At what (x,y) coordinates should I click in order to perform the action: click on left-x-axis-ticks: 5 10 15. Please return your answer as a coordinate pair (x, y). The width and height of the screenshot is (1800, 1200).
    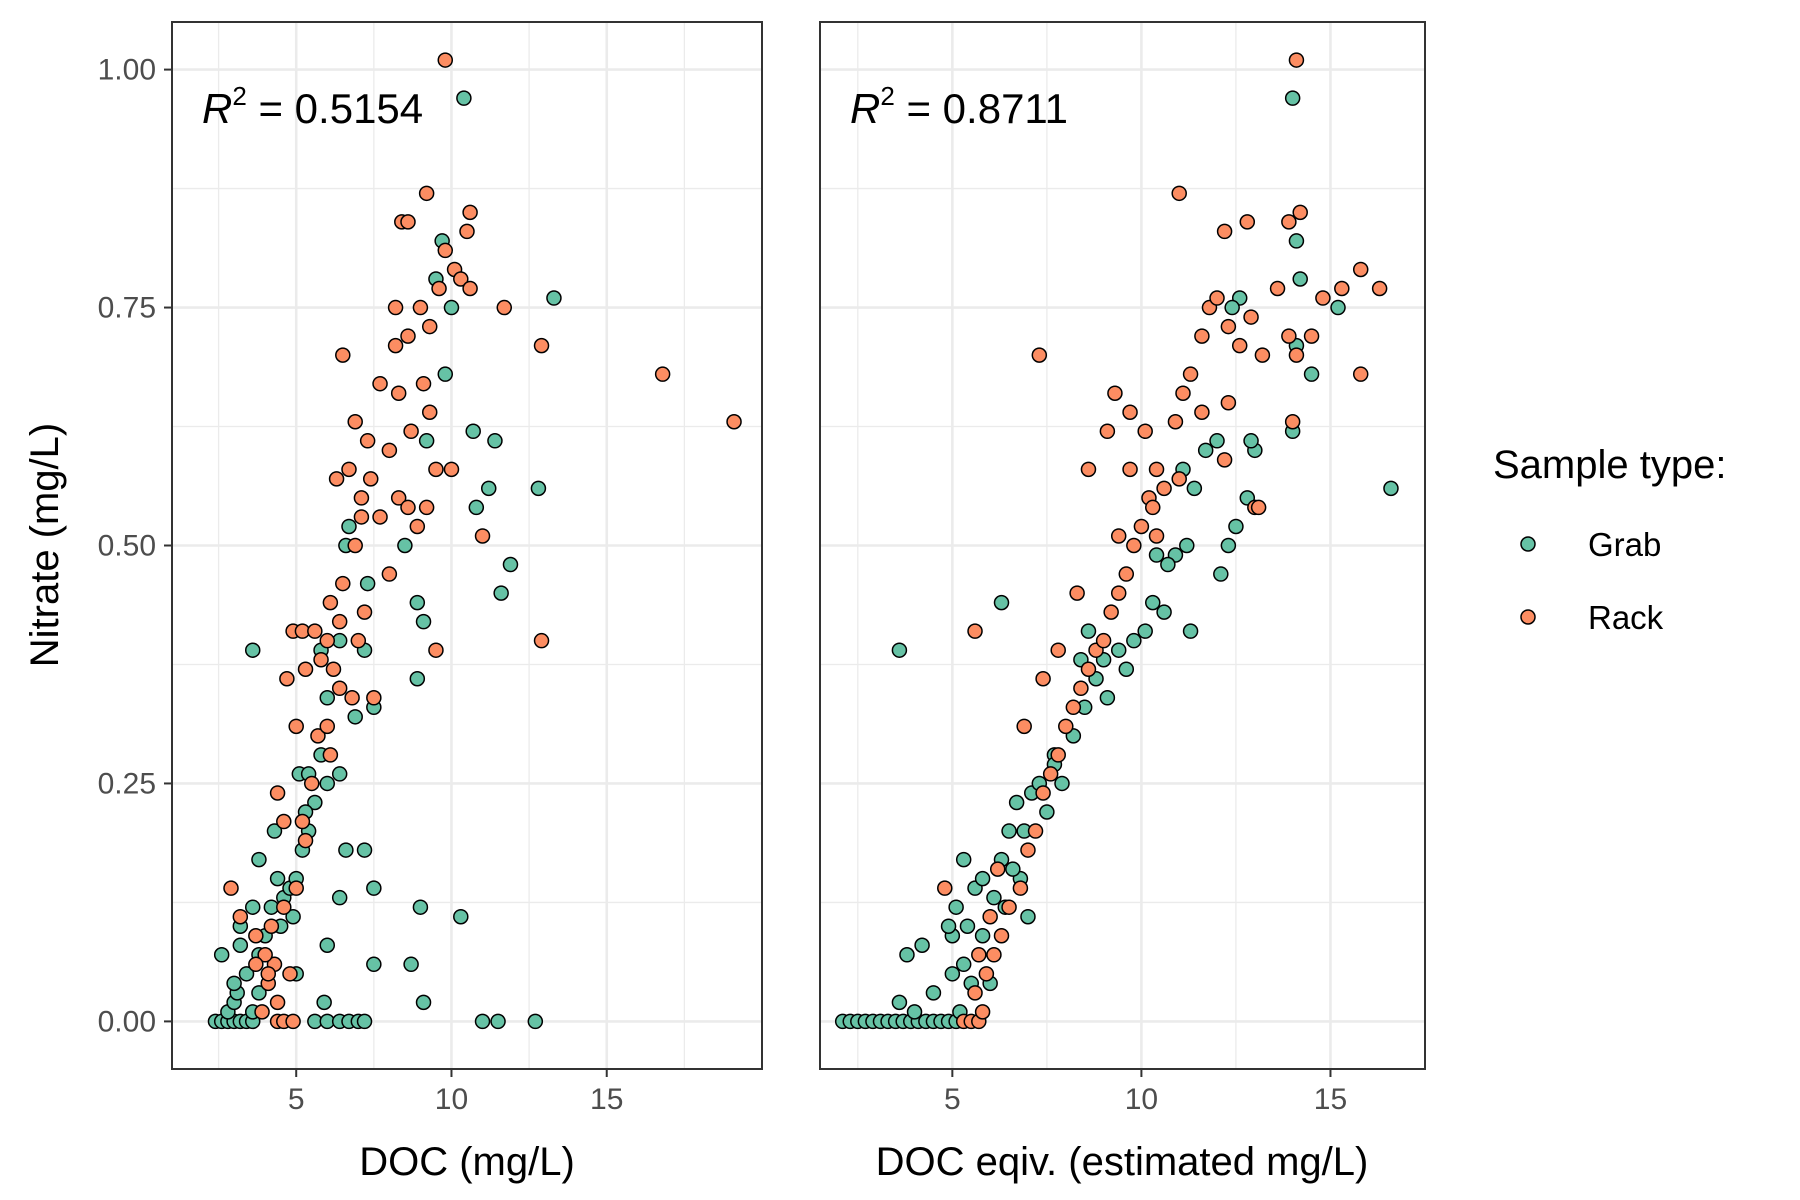
    Looking at the image, I should click on (455, 1092).